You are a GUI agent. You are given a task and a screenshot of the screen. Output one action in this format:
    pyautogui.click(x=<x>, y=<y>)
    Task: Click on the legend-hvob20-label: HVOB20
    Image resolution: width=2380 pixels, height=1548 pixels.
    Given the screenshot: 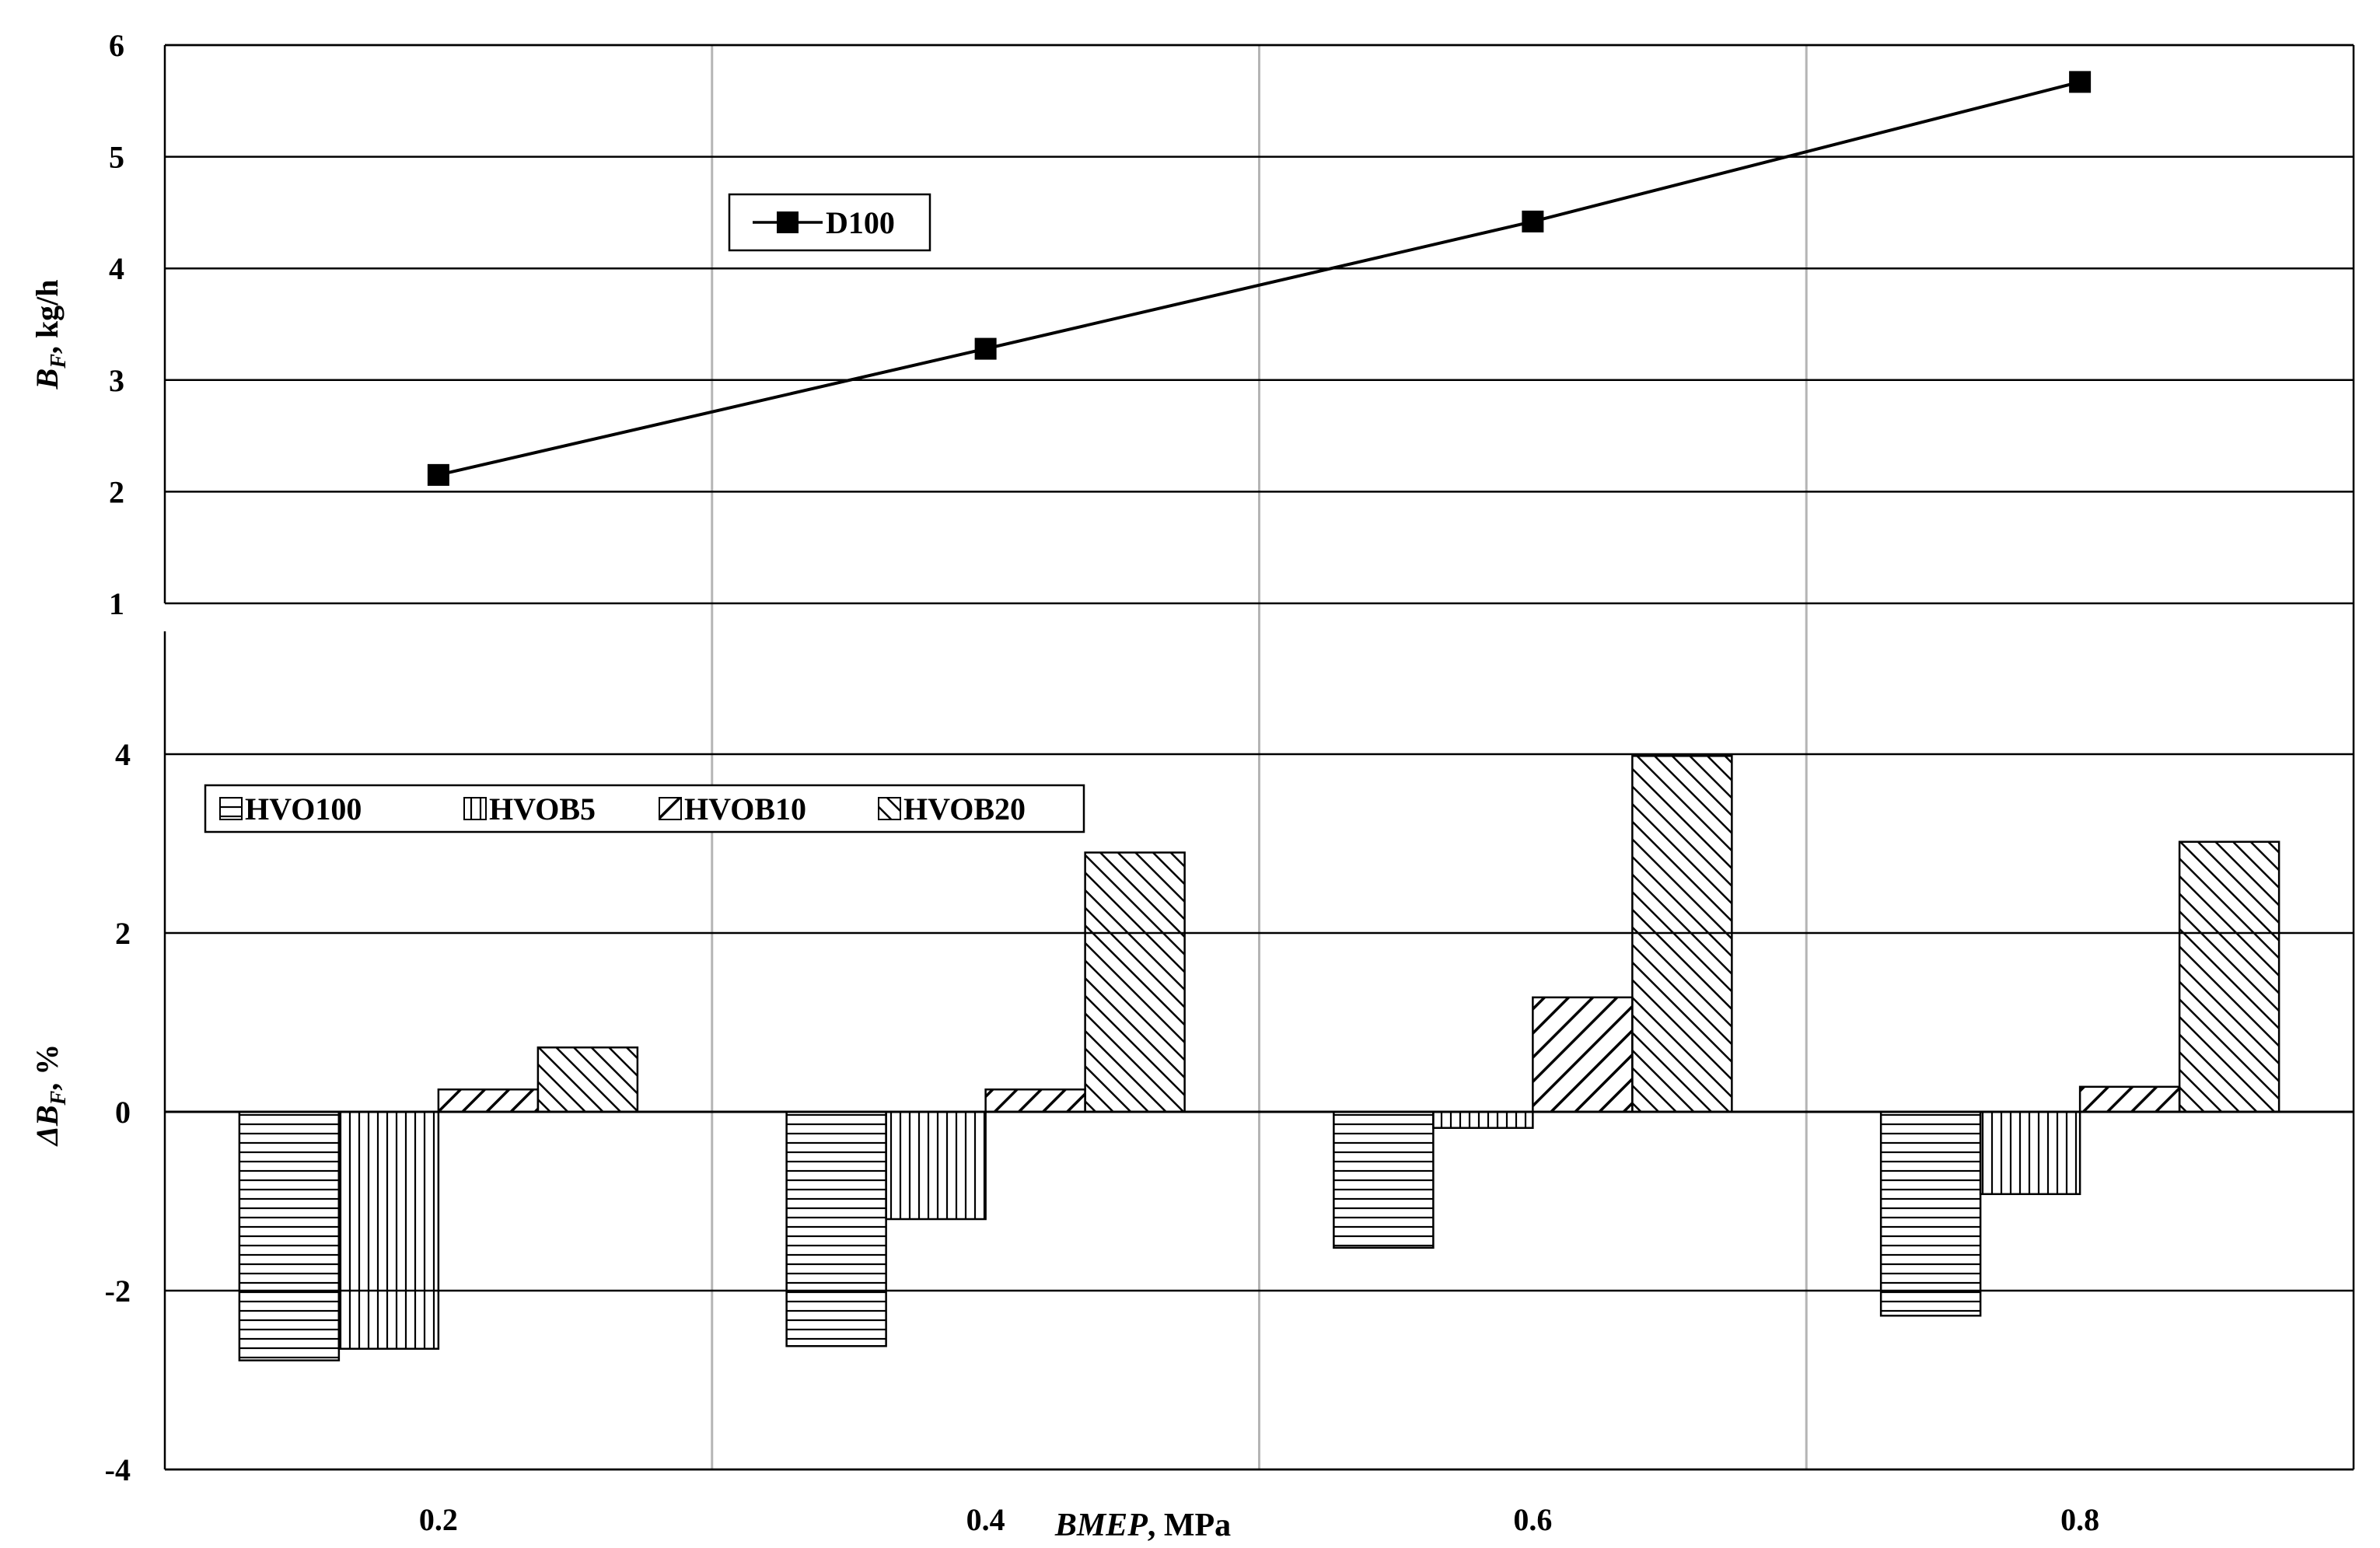 What is the action you would take?
    pyautogui.click(x=964, y=808)
    